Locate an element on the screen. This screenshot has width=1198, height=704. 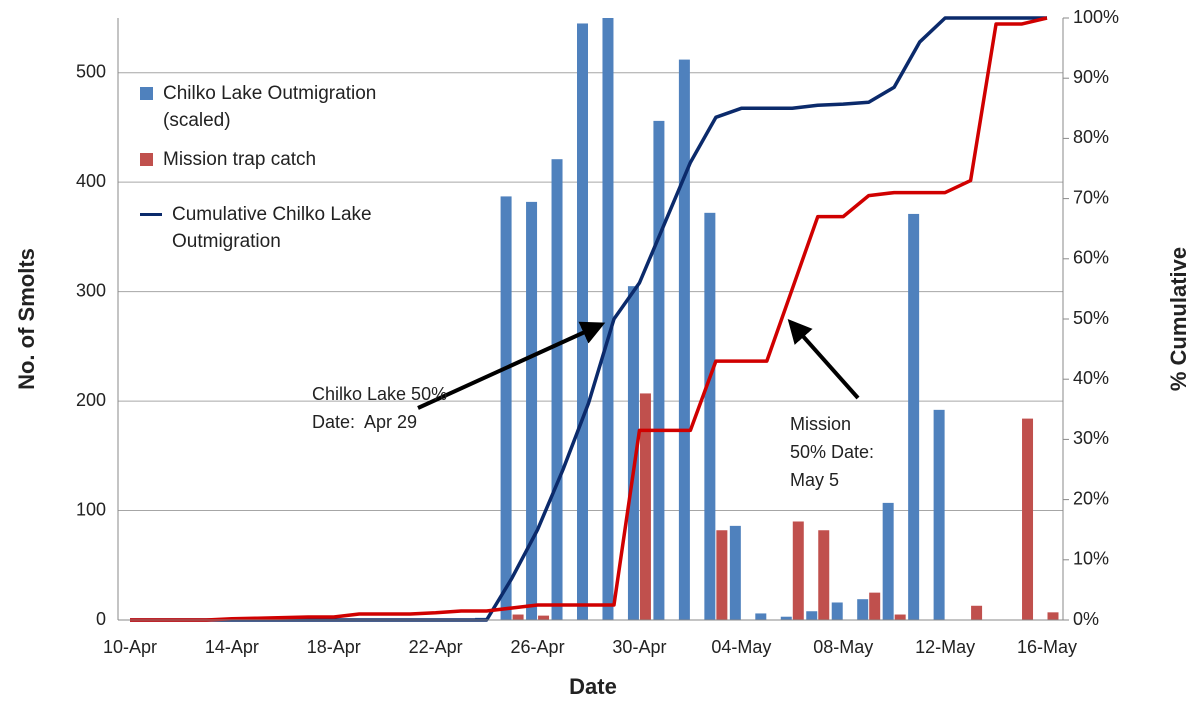
x-tick-label: 22-Apr is located at coordinates (436, 647).